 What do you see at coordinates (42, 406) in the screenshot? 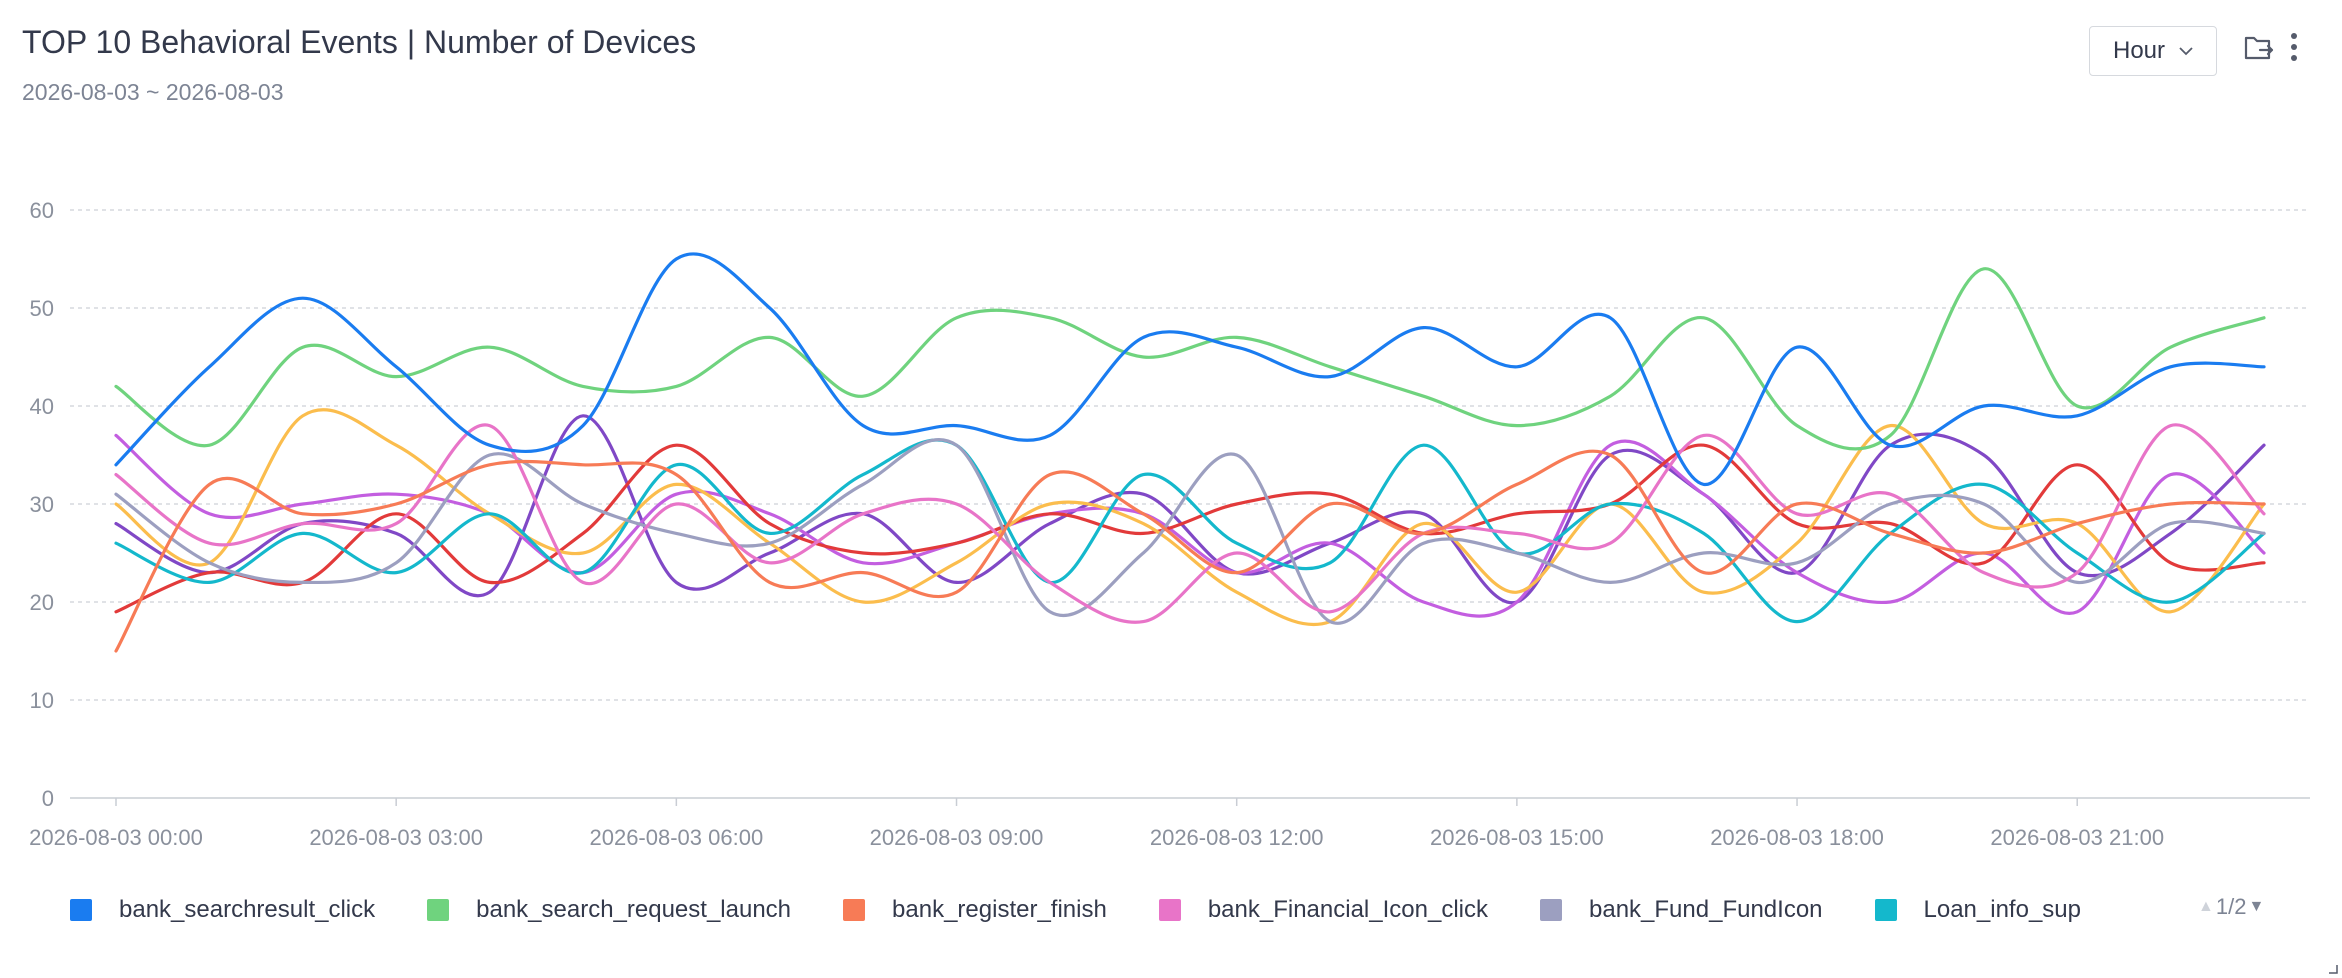
I see `y-tick-label: 40` at bounding box center [42, 406].